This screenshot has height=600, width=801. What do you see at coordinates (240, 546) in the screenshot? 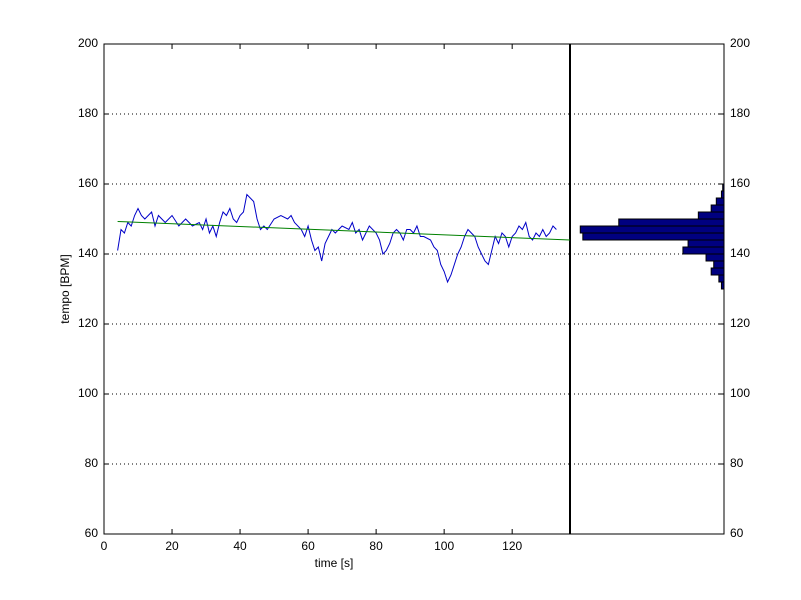
I see `x-tick-label: 40` at bounding box center [240, 546].